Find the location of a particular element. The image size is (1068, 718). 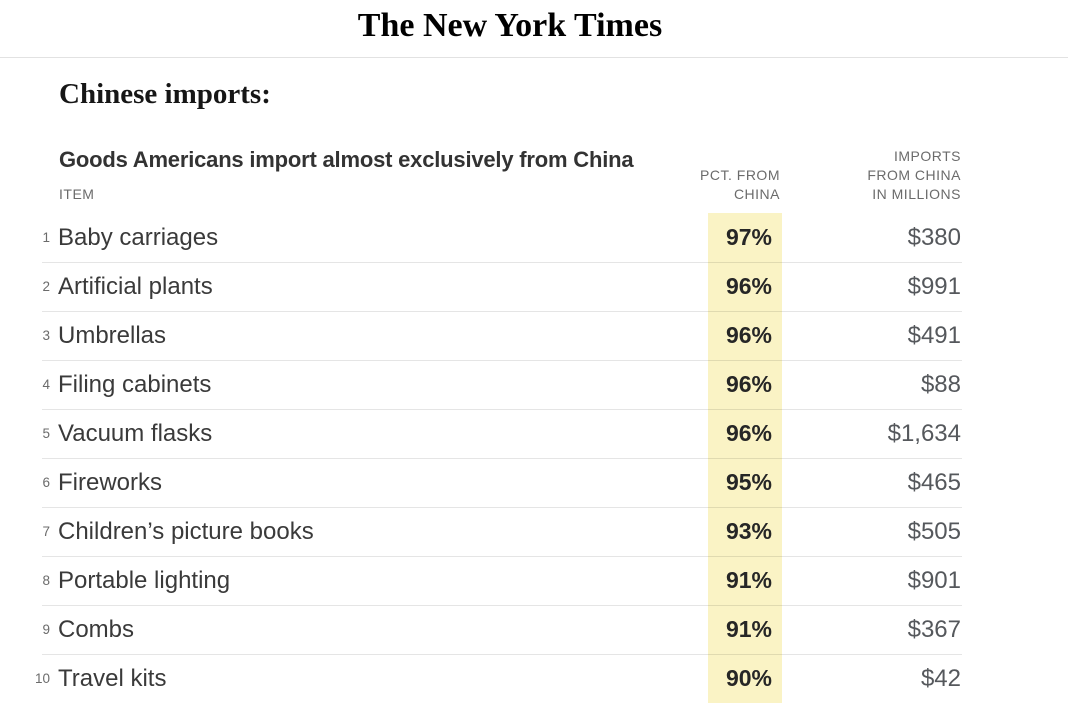

masthead: The New York Times is located at coordinates (534, 29).